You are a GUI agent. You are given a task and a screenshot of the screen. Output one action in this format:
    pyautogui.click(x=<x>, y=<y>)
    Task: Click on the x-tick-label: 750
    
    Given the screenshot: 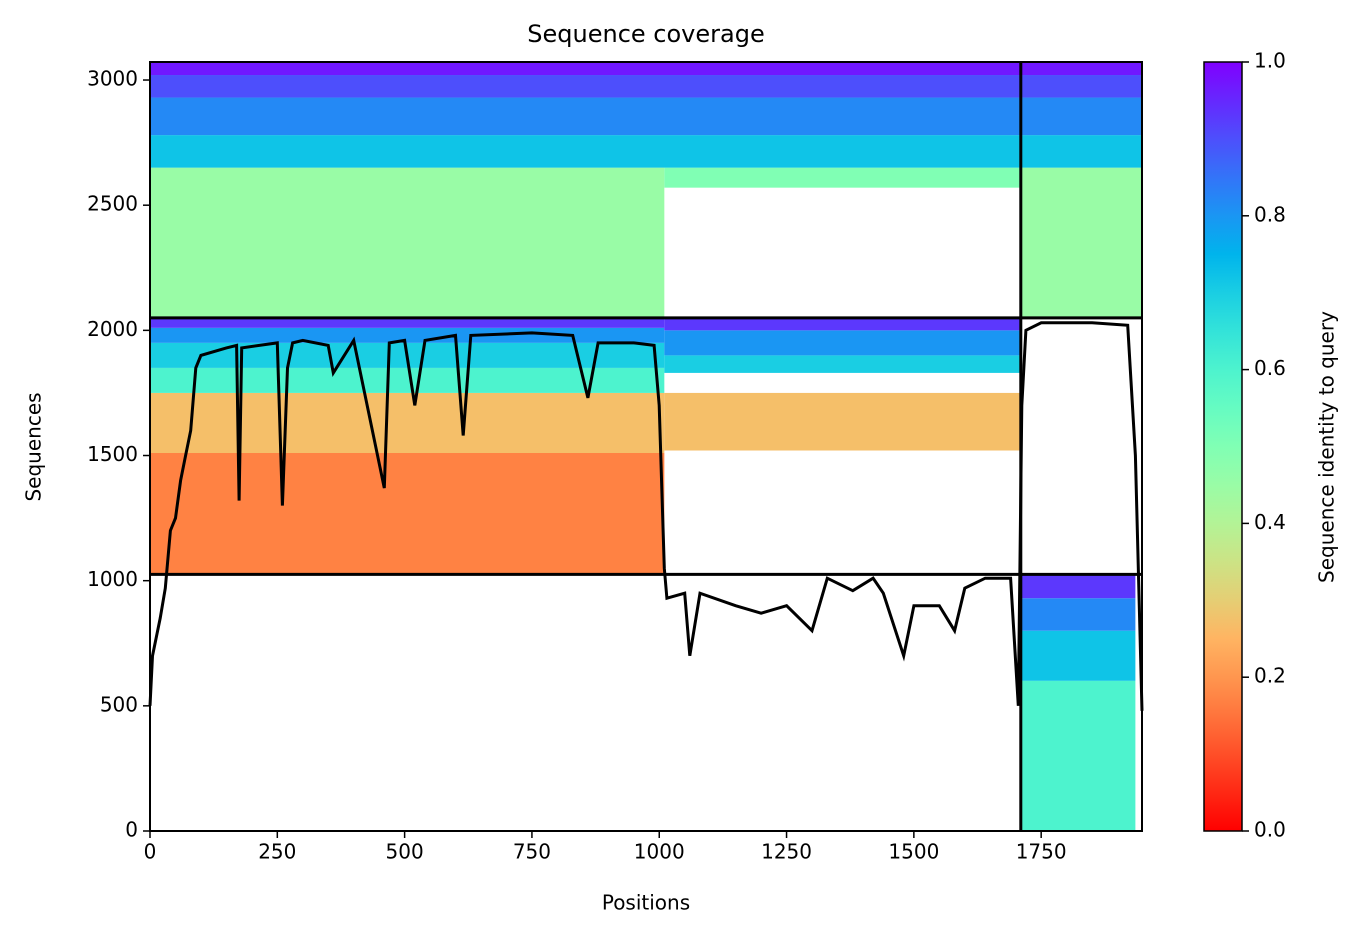 What is the action you would take?
    pyautogui.click(x=532, y=852)
    